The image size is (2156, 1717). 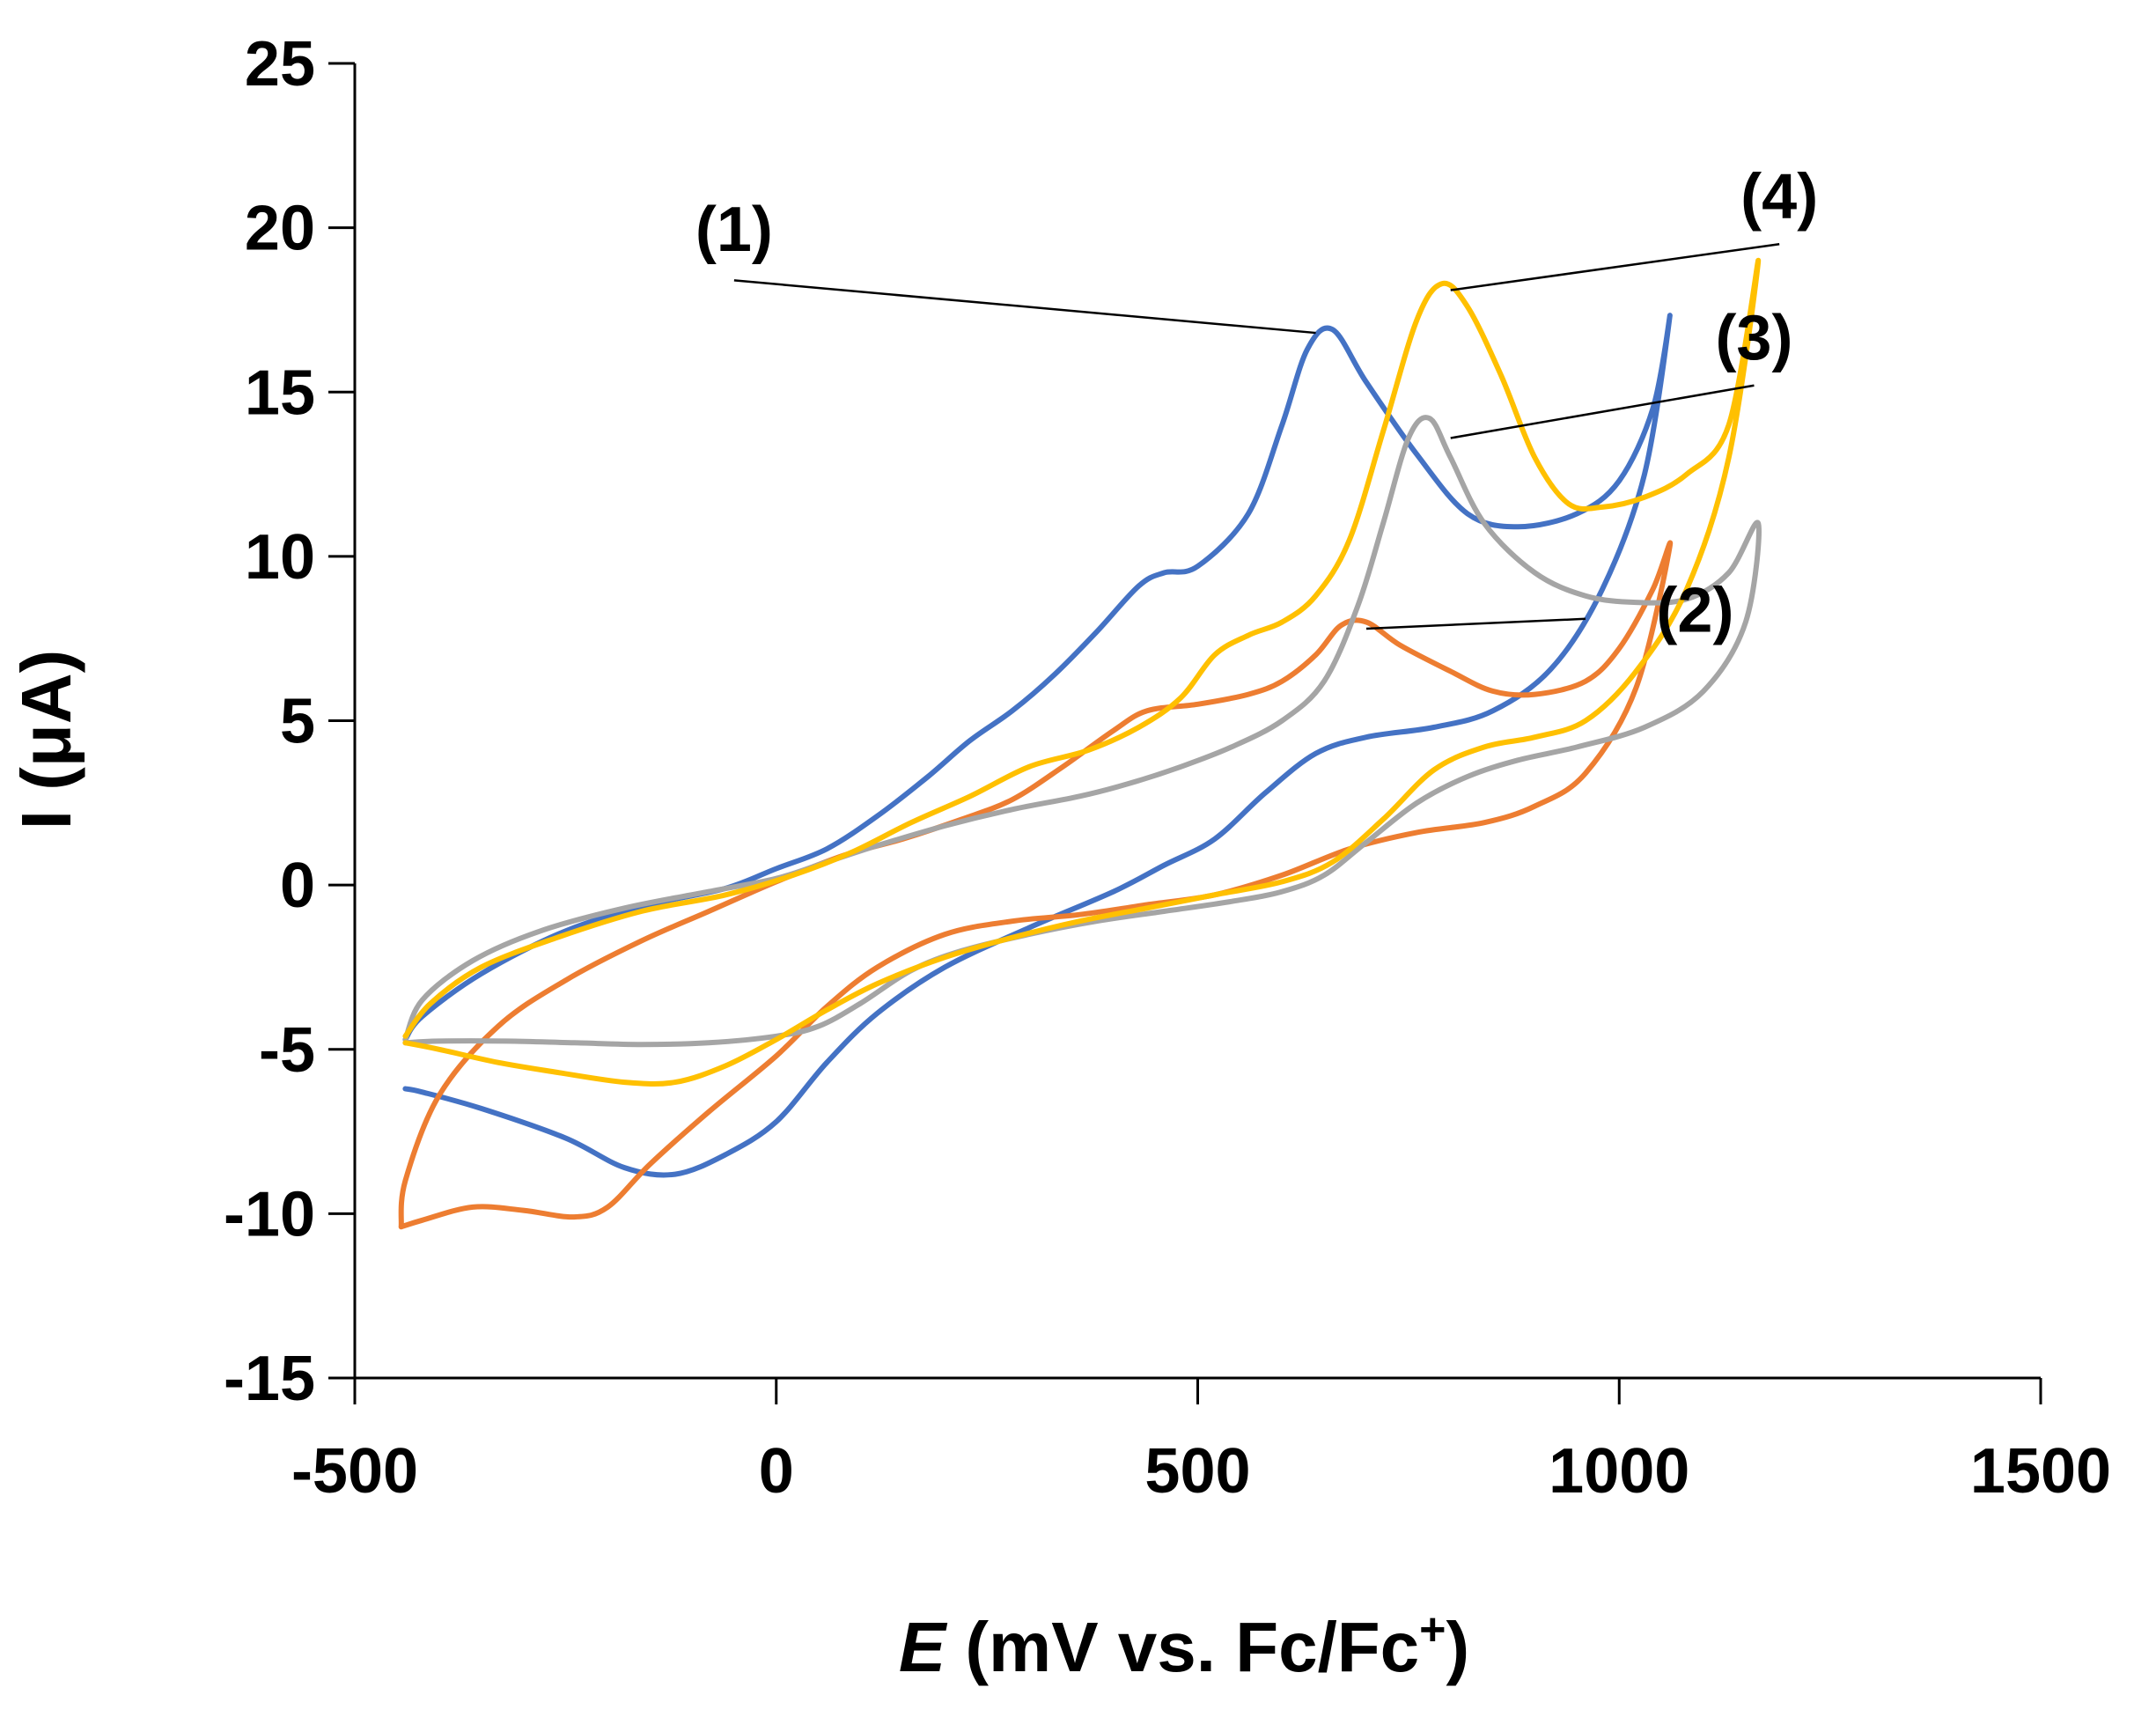 What do you see at coordinates (1197, 1471) in the screenshot?
I see `x-tick-label: 500` at bounding box center [1197, 1471].